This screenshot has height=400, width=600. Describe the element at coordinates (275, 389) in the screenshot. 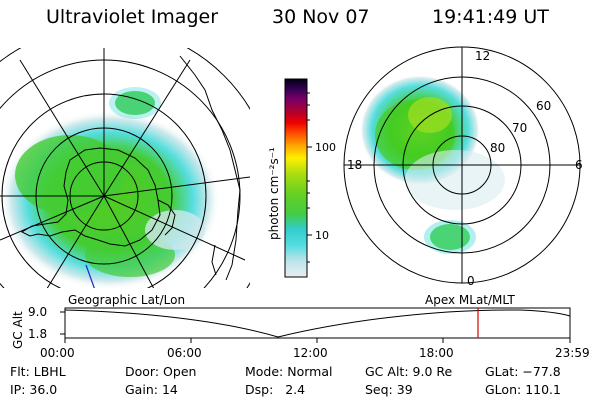

I see `info-dsp: Dsp: 2.4` at that location.